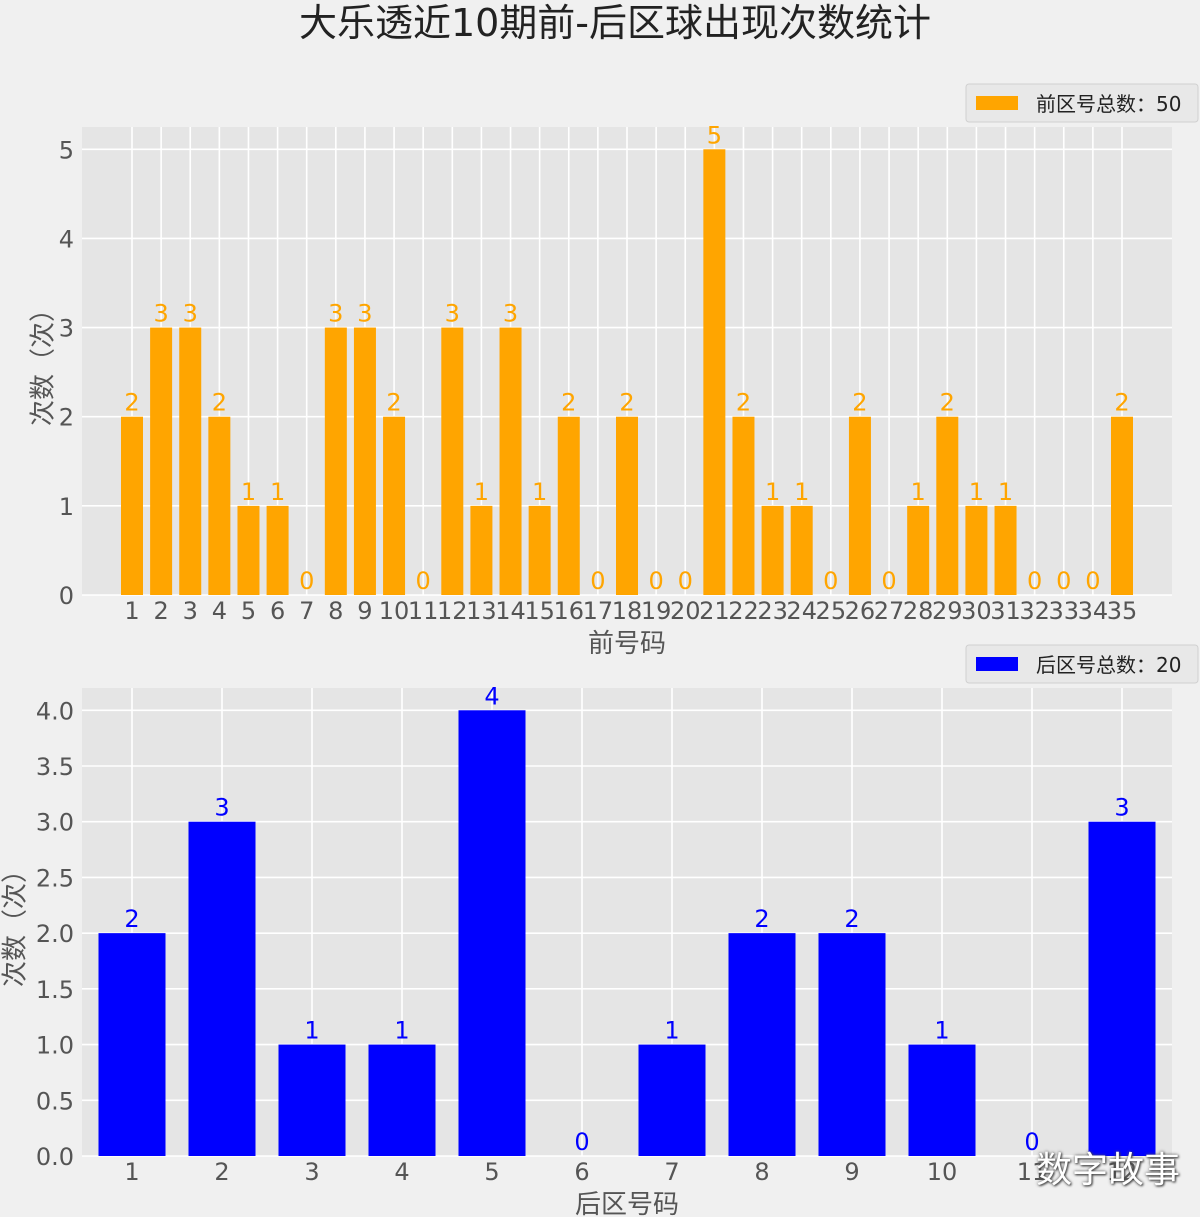  I want to click on watermark-text: 数字故事, so click(1107, 1170).